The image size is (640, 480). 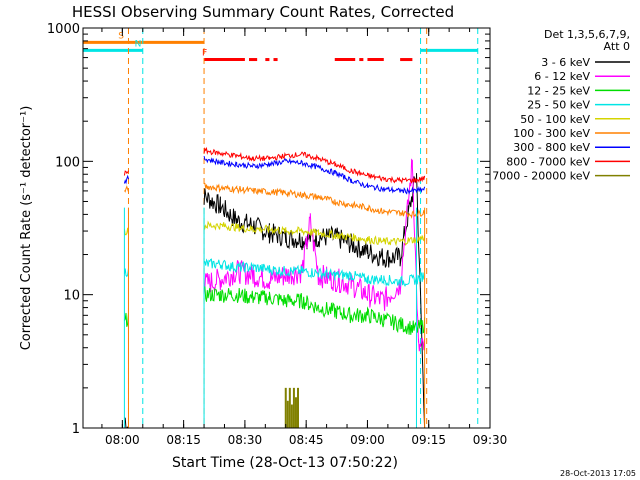 I want to click on x-tick-label: 09:15, so click(x=428, y=440).